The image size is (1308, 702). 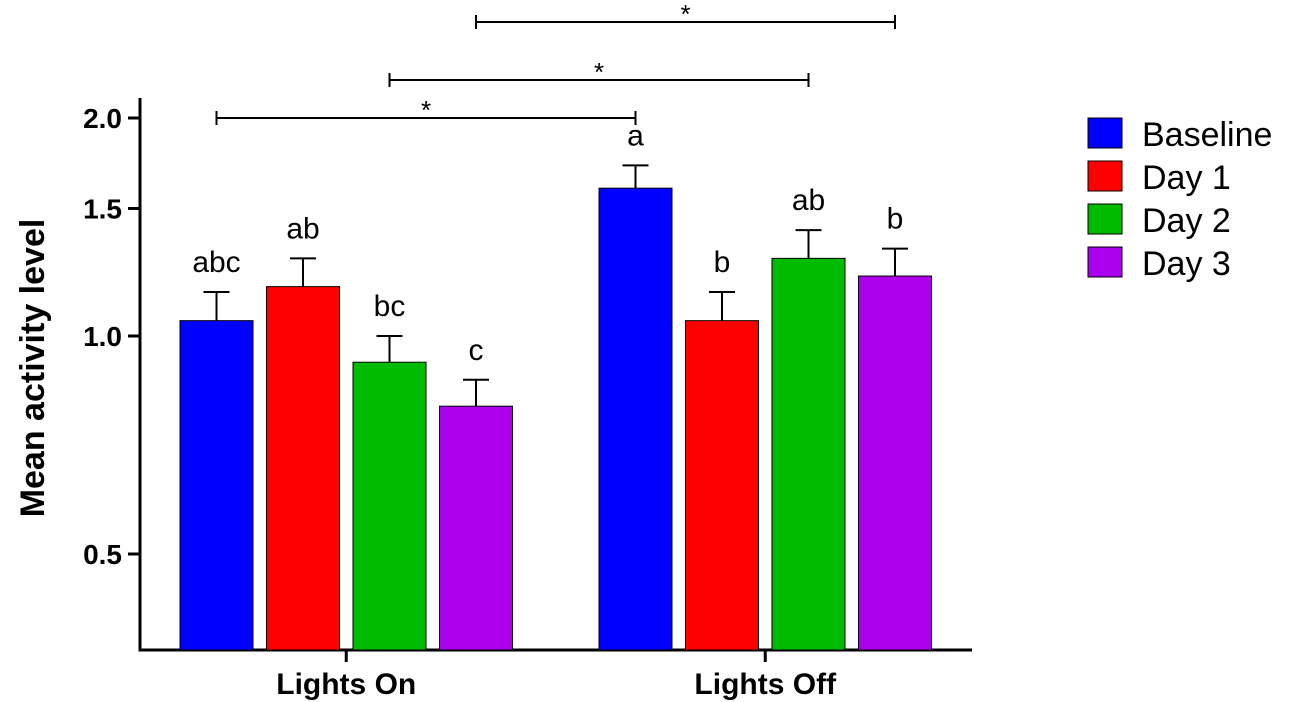 I want to click on legend-label: Day 2, so click(x=1186, y=221).